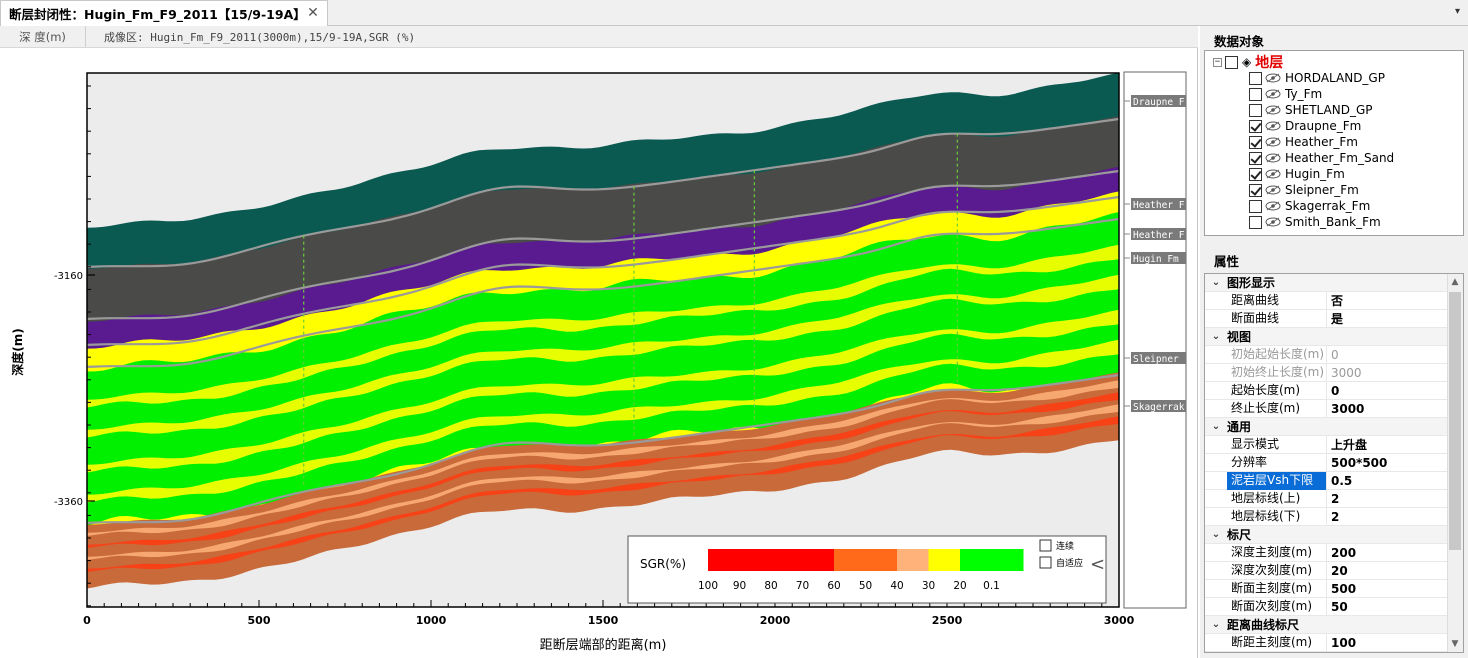  What do you see at coordinates (1266, 408) in the screenshot?
I see `property-name: 终止长度(m)` at bounding box center [1266, 408].